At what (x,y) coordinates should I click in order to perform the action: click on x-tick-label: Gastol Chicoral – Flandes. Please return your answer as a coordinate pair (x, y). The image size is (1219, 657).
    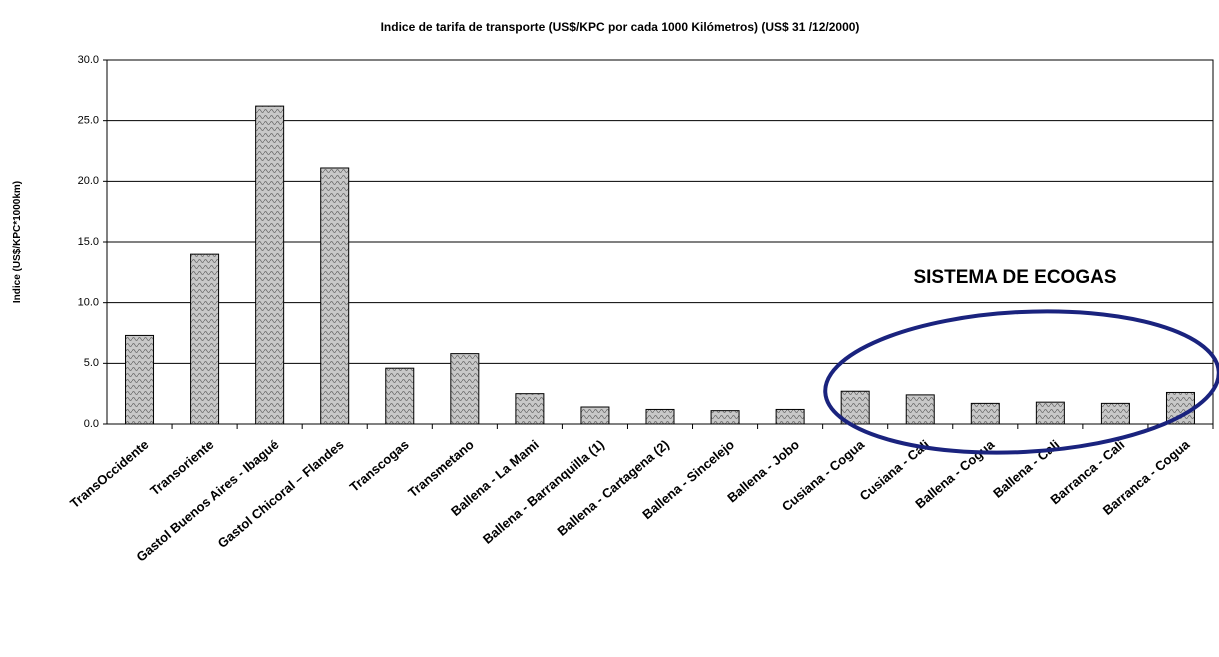
    Looking at the image, I should click on (281, 494).